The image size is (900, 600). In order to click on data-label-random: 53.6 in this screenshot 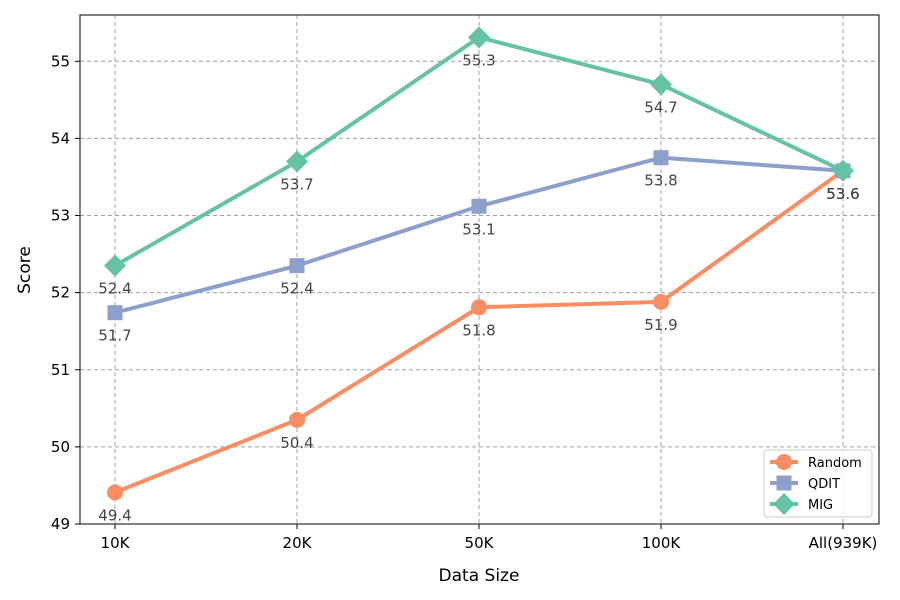, I will do `click(842, 194)`.